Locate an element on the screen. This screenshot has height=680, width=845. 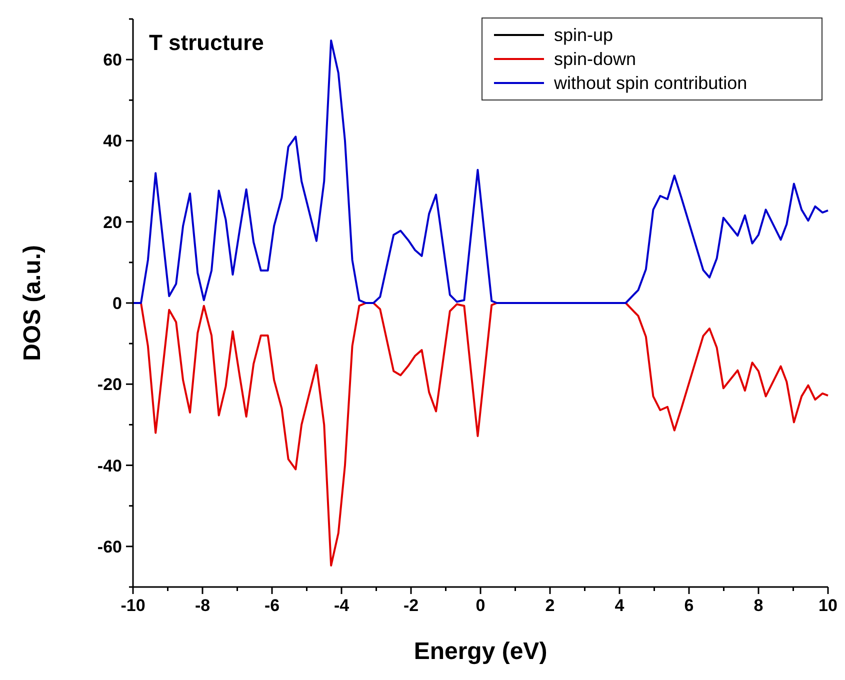
x-tick-label: -6 is located at coordinates (272, 605).